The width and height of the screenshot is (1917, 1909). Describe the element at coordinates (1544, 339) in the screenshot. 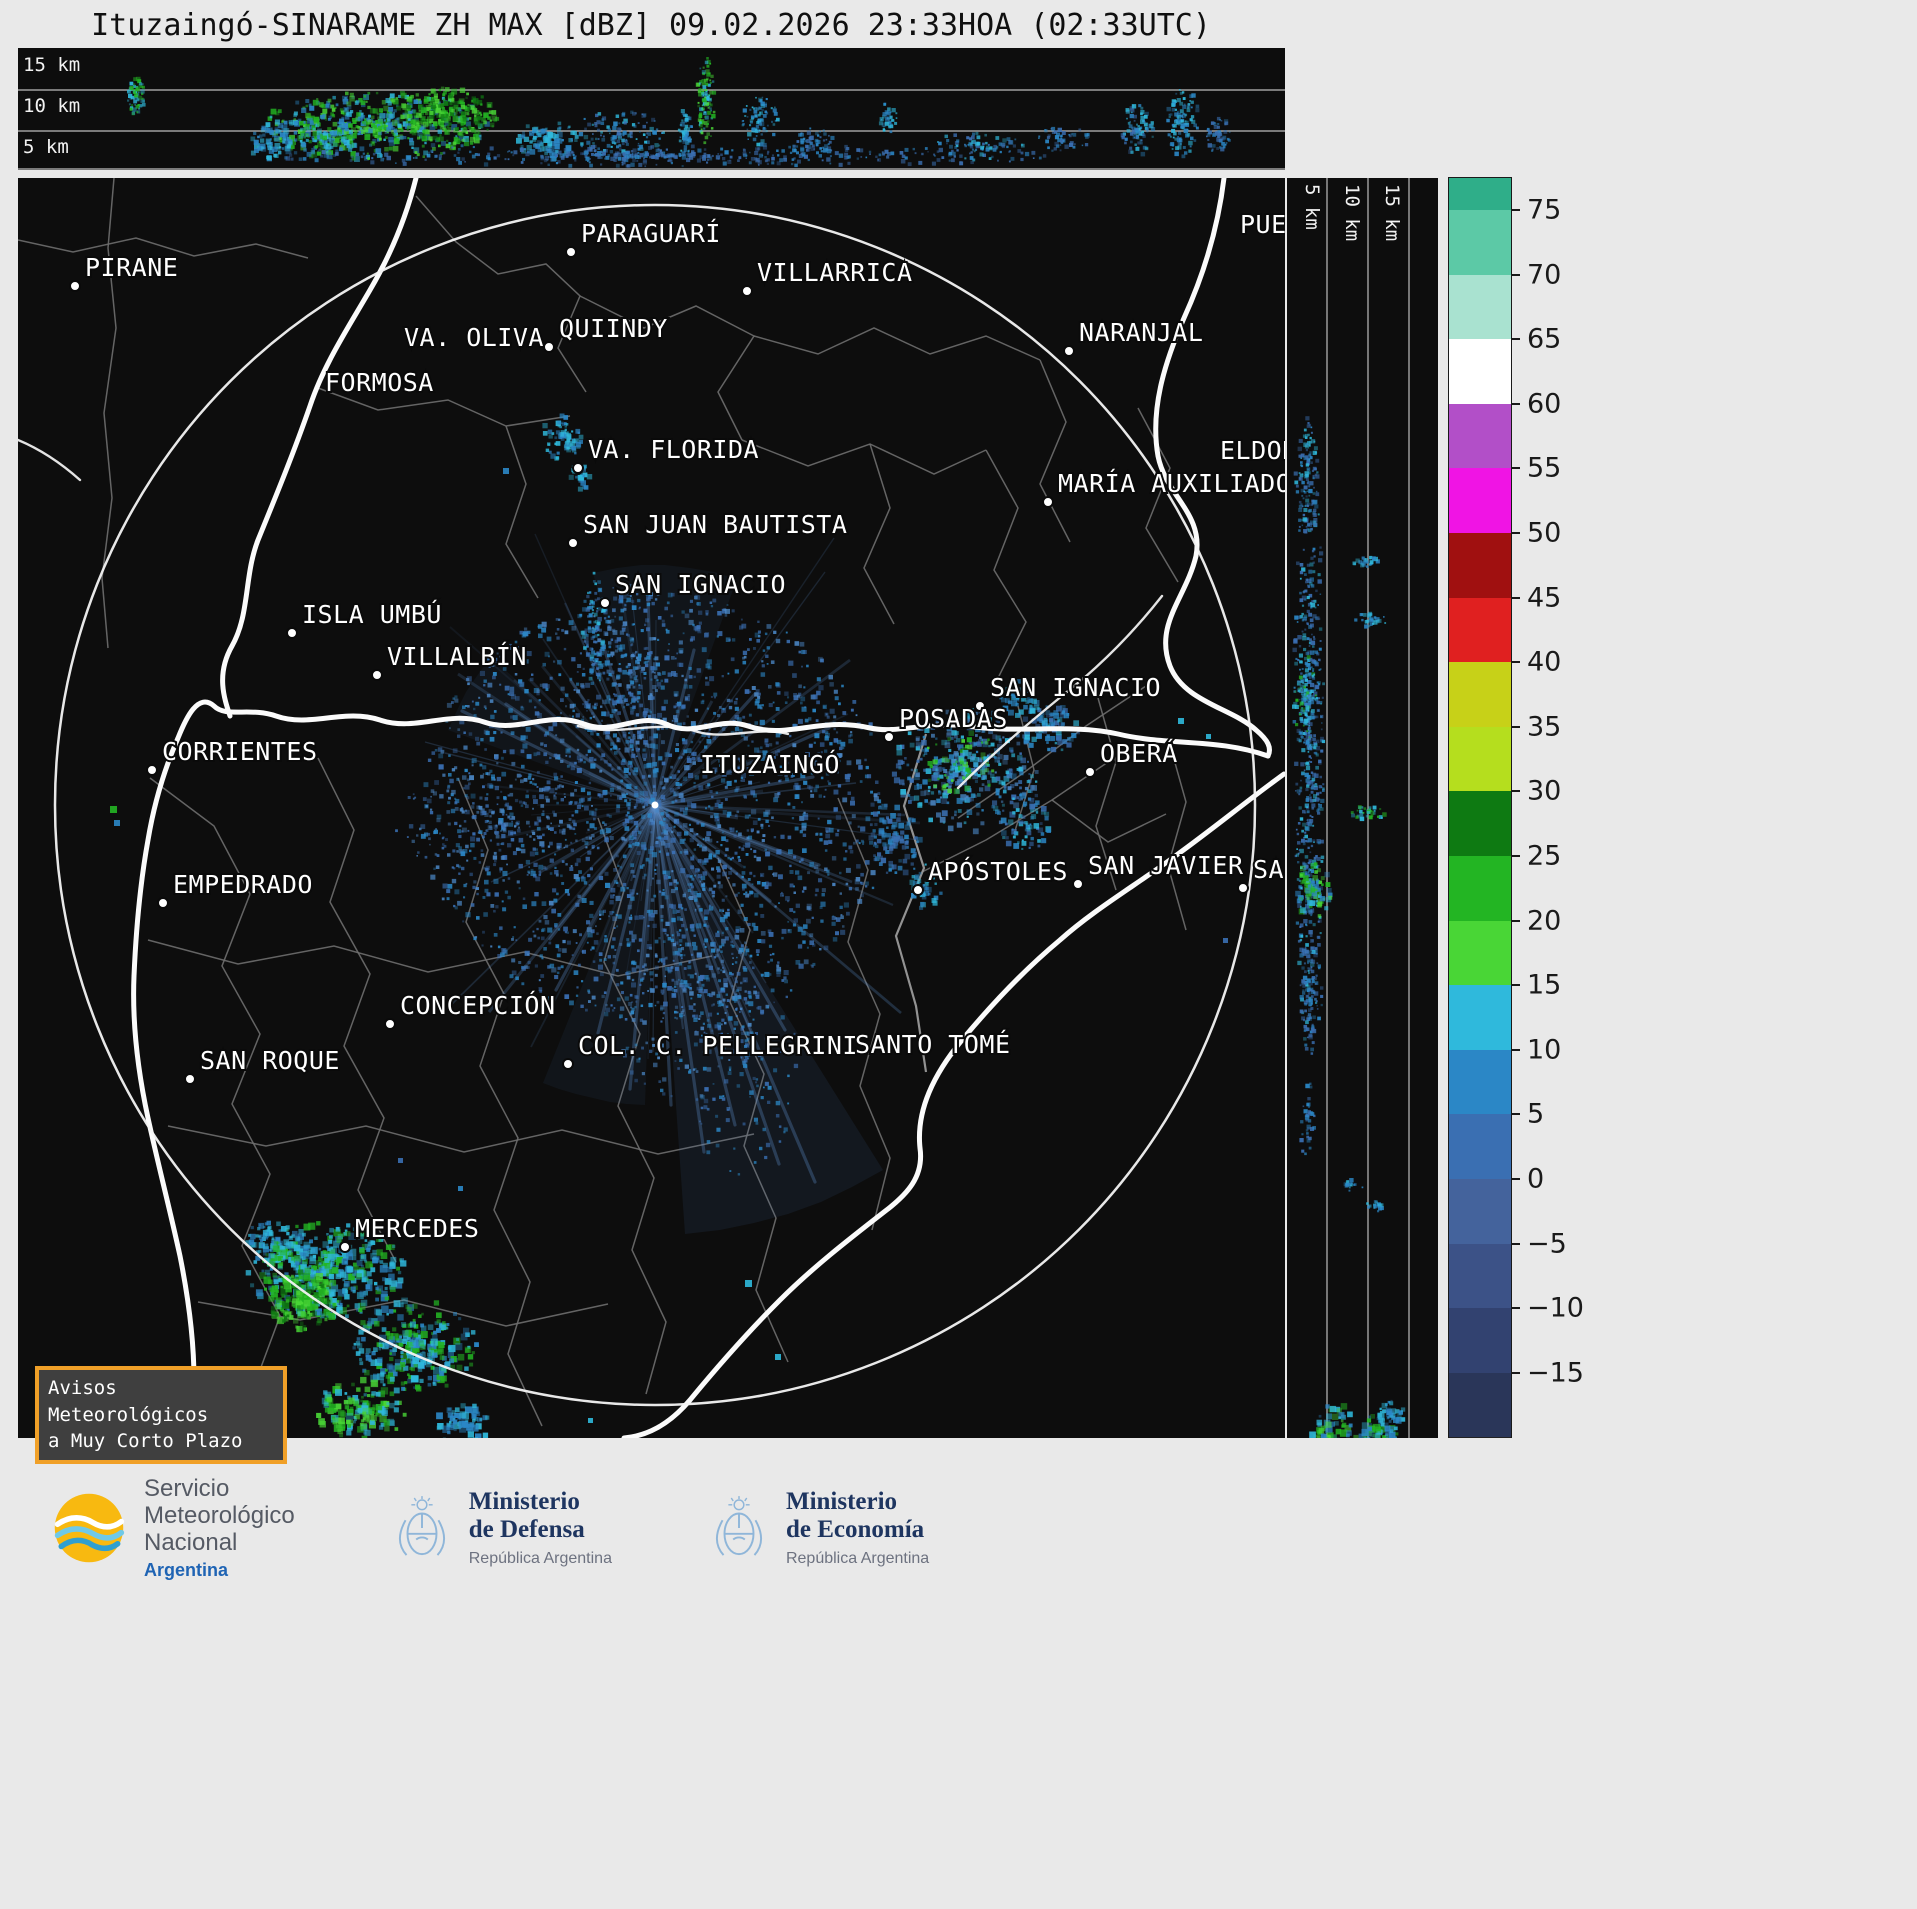

I see `colorbar-label: 65` at that location.